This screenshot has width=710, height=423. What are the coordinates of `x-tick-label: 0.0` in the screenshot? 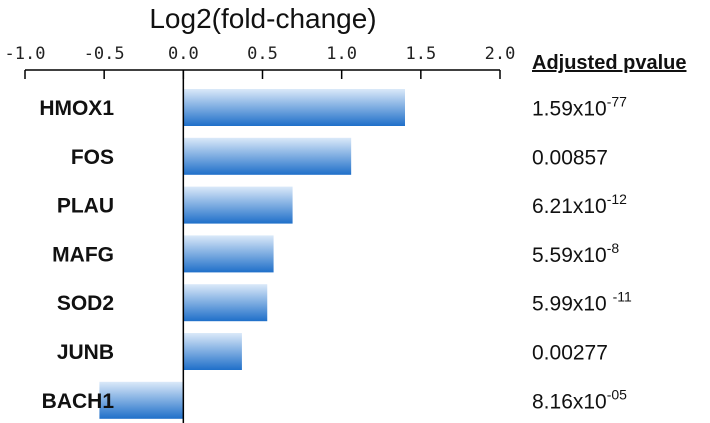 It's located at (183, 54).